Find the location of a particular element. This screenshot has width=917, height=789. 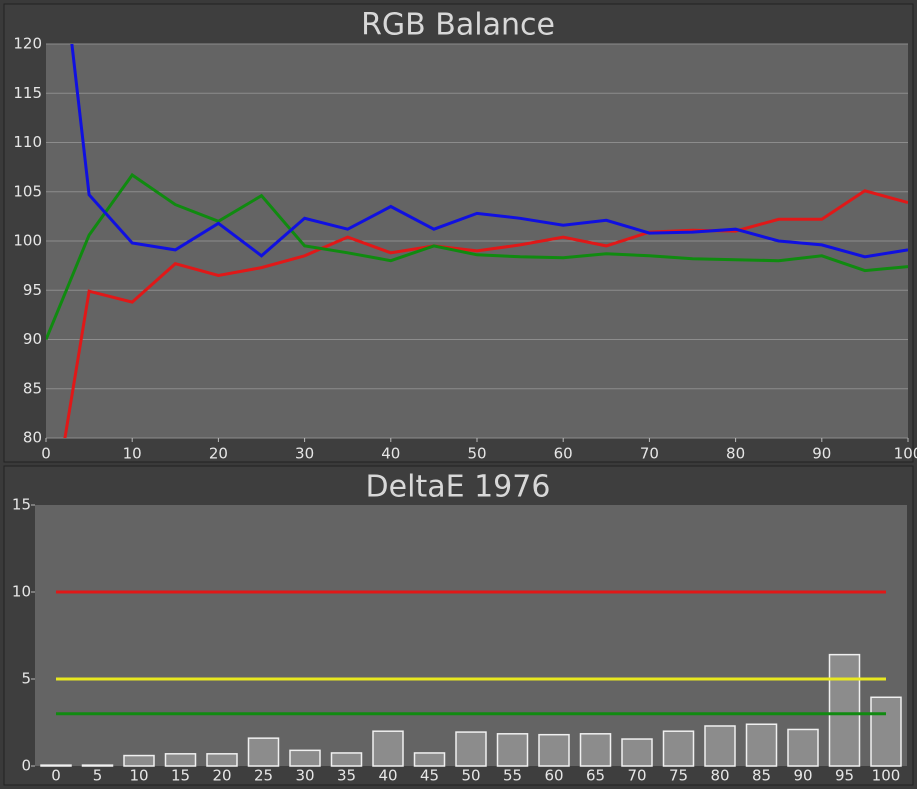

x-tick-label: 85 is located at coordinates (761, 776).